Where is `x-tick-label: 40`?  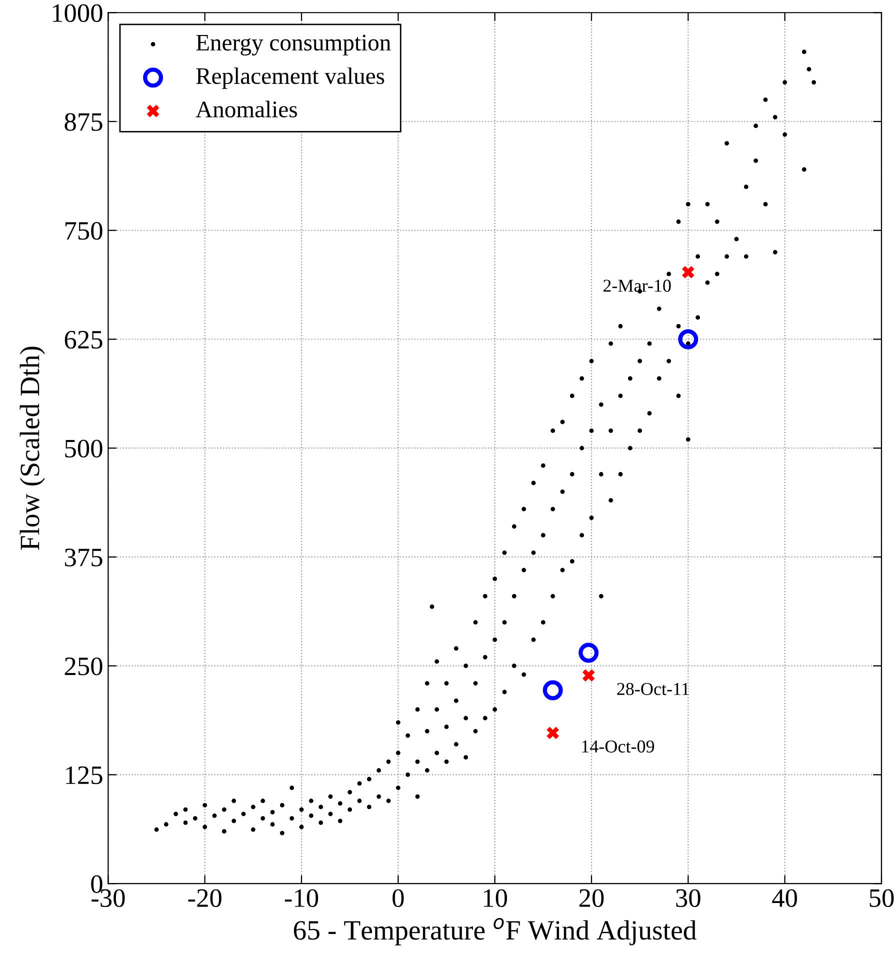
x-tick-label: 40 is located at coordinates (785, 898).